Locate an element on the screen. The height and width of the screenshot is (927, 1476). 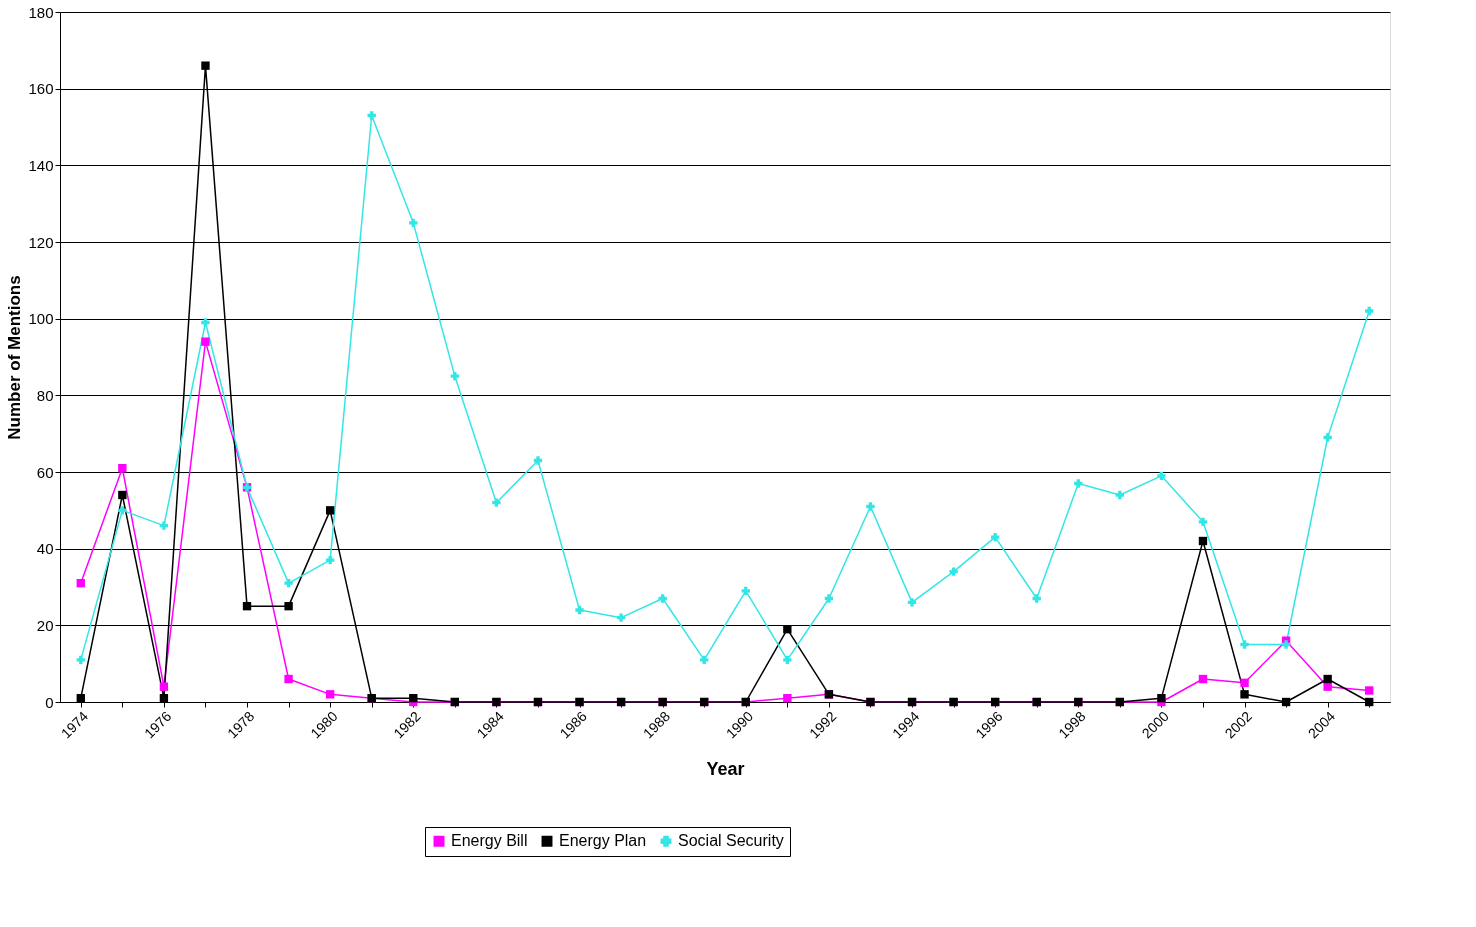
y-tick-label: 20 is located at coordinates (45, 625).